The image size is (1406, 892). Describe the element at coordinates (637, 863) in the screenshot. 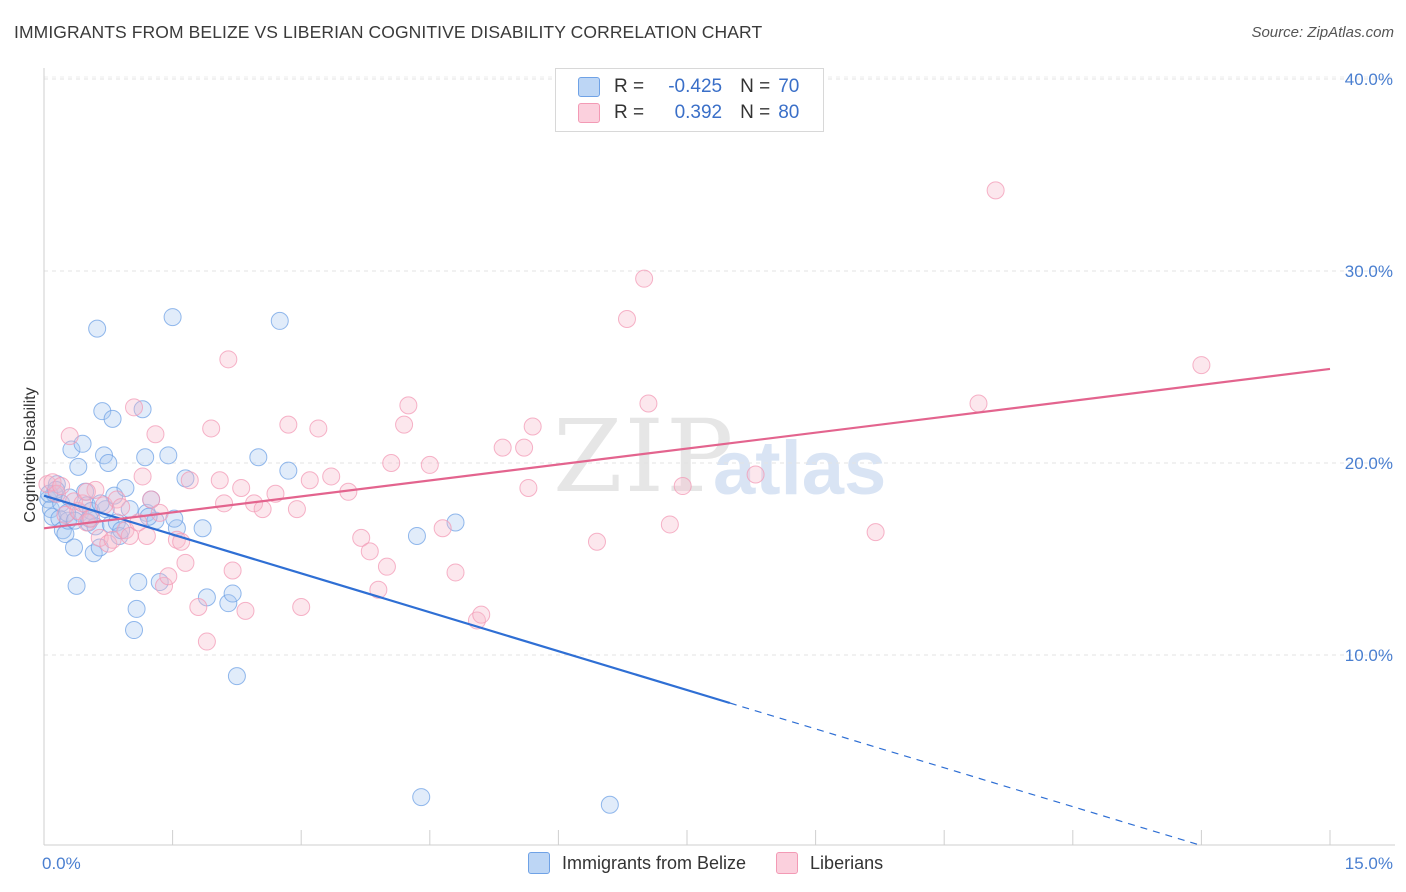

I see `legend-item-belize: Immigrants from Belize` at that location.